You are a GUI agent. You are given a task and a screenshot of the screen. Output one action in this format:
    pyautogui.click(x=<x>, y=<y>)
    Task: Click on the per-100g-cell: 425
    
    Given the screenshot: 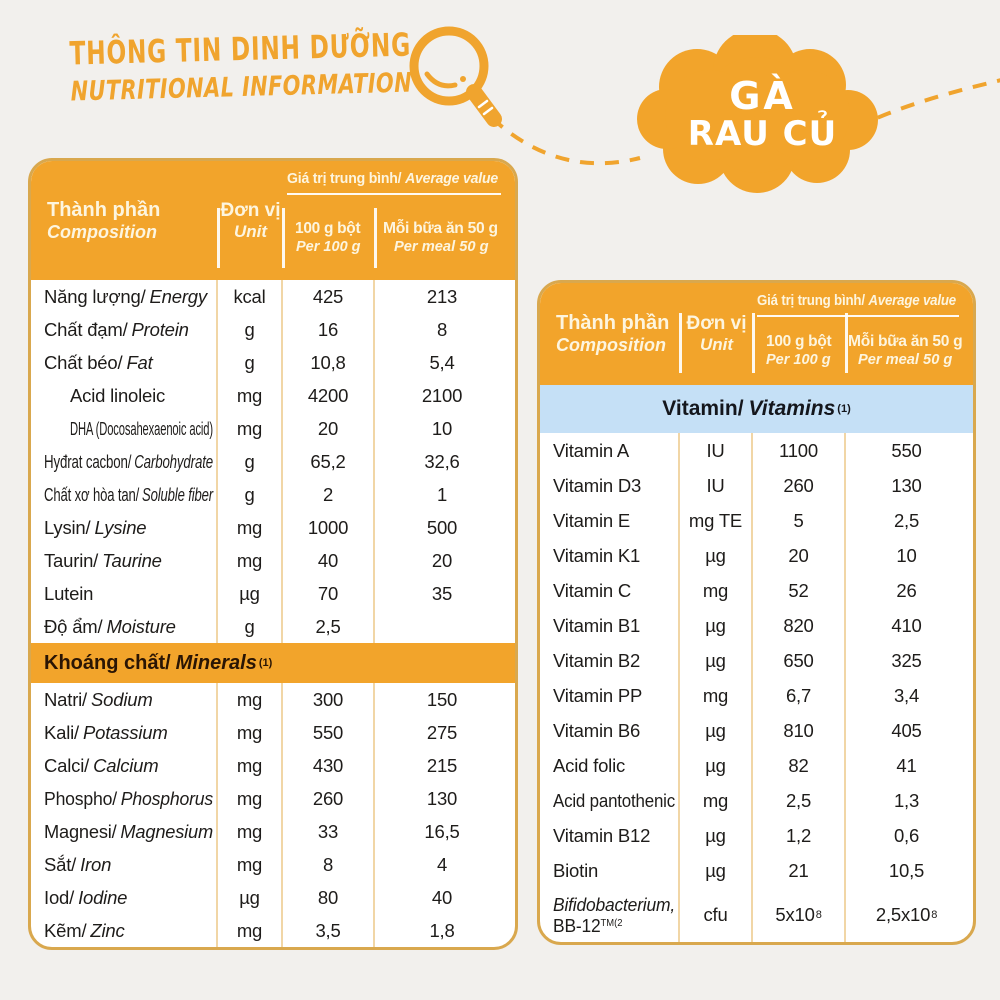 What is the action you would take?
    pyautogui.click(x=329, y=296)
    